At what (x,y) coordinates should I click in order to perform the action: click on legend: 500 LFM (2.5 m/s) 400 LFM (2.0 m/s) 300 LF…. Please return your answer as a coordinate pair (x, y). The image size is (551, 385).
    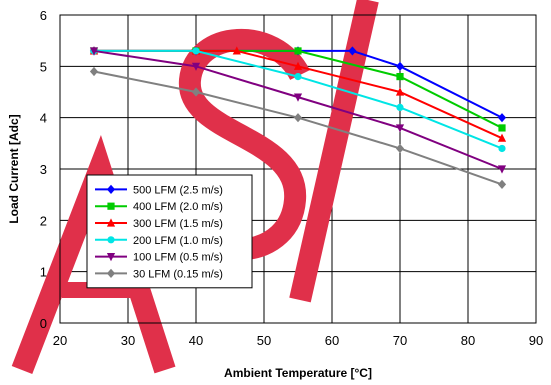
    Looking at the image, I should click on (169, 231).